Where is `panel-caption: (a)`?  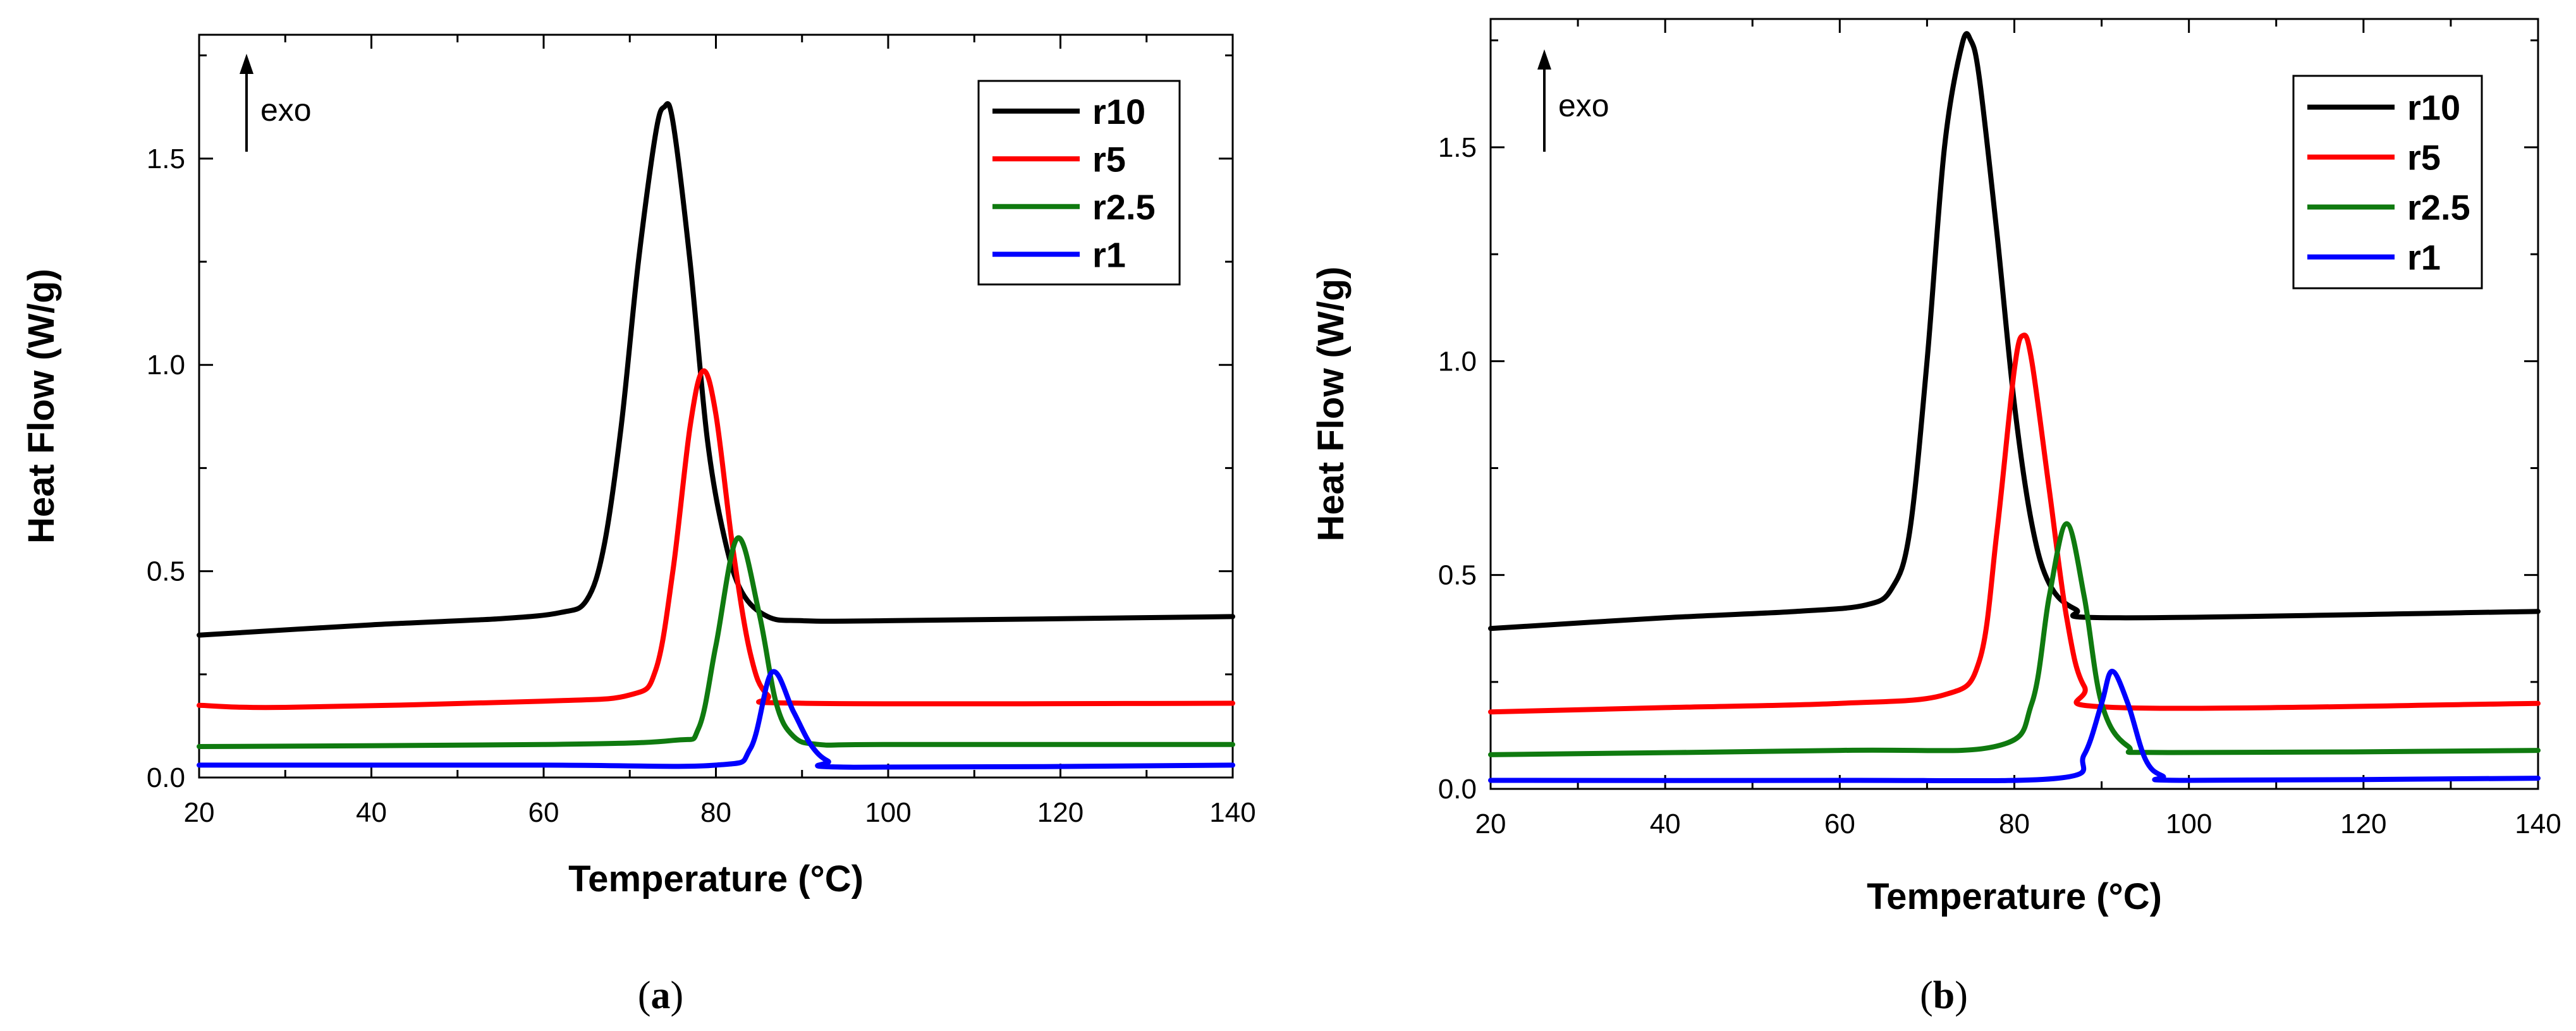
panel-caption: (a) is located at coordinates (660, 996).